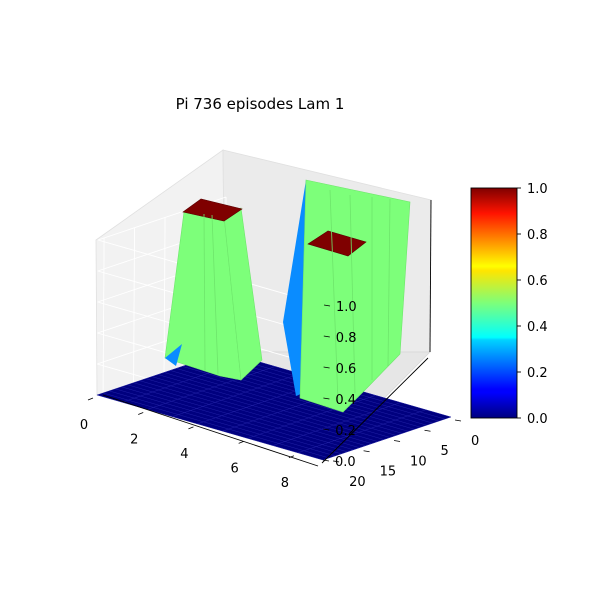 This screenshot has height=600, width=600. I want to click on surface-left-peak-base, so click(173, 355).